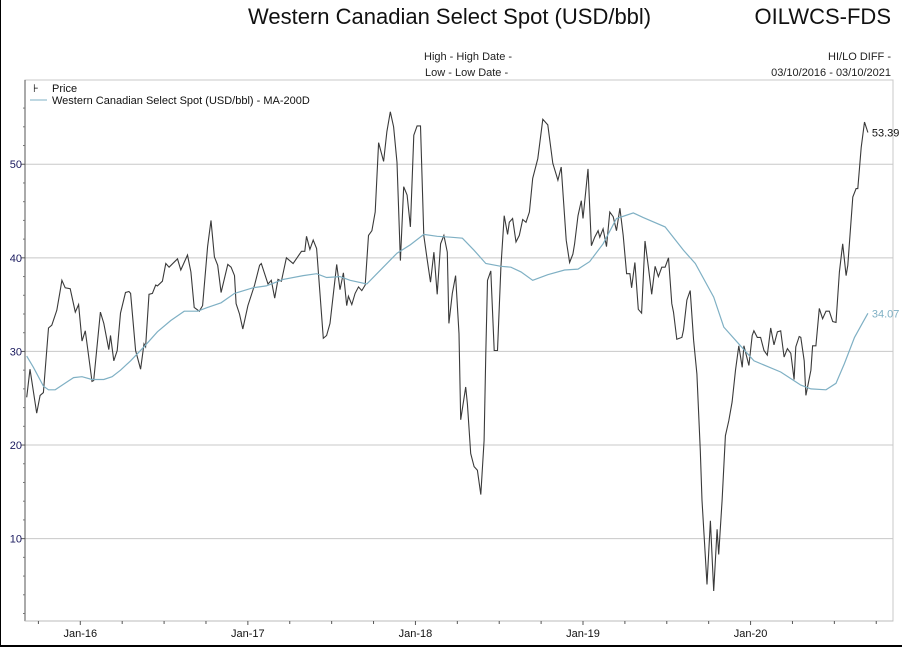  I want to click on chart-title: Western Canadian Select Spot (USD/bbl), so click(450, 16).